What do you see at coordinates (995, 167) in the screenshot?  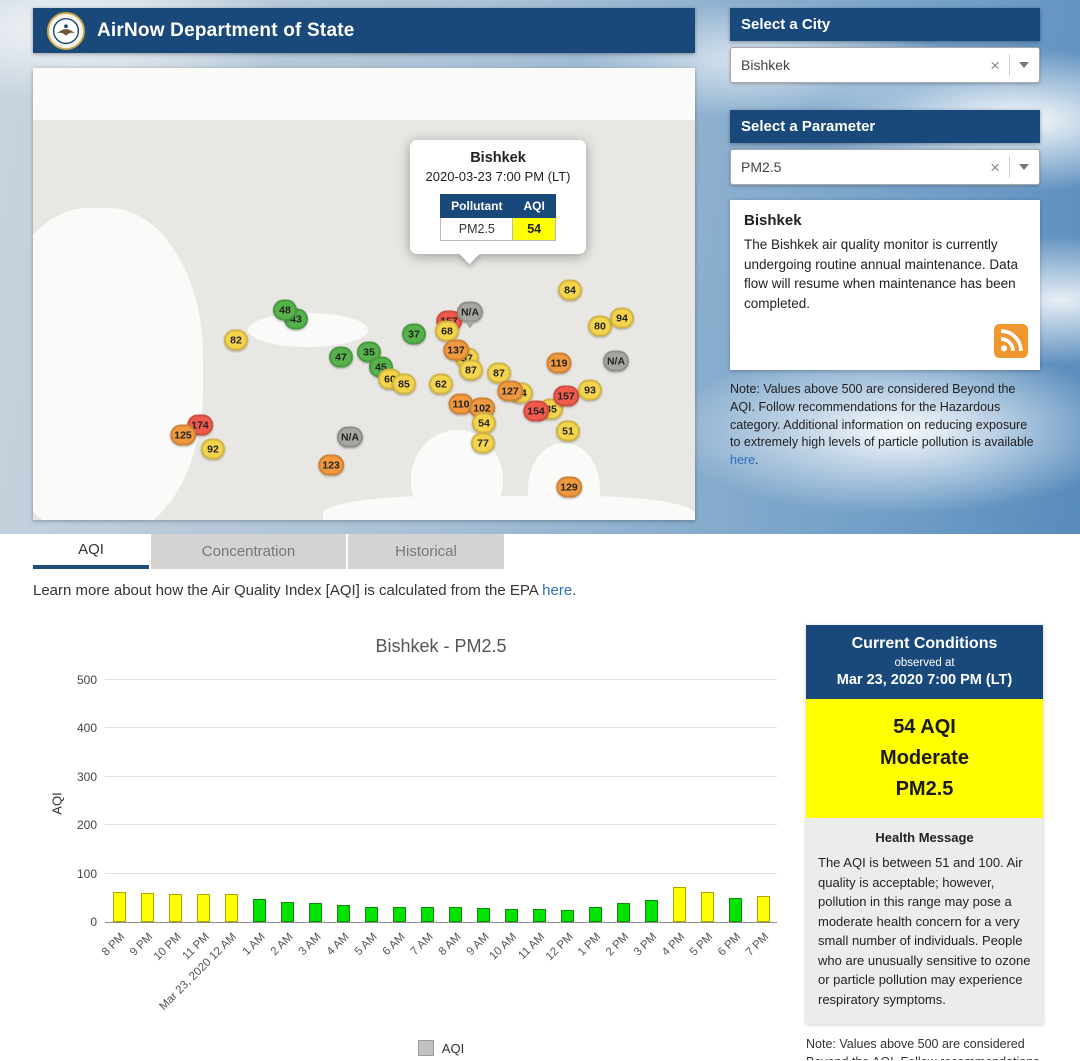 I see `clear-parameter-icon: ×` at bounding box center [995, 167].